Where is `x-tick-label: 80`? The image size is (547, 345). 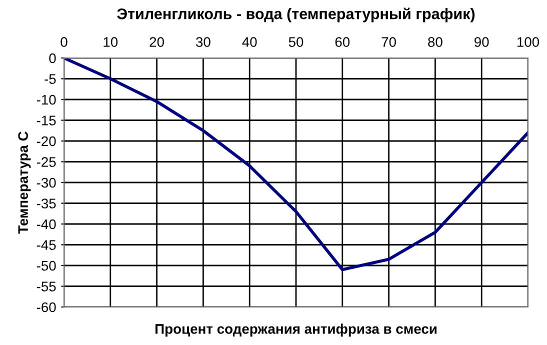
x-tick-label: 80 is located at coordinates (435, 42).